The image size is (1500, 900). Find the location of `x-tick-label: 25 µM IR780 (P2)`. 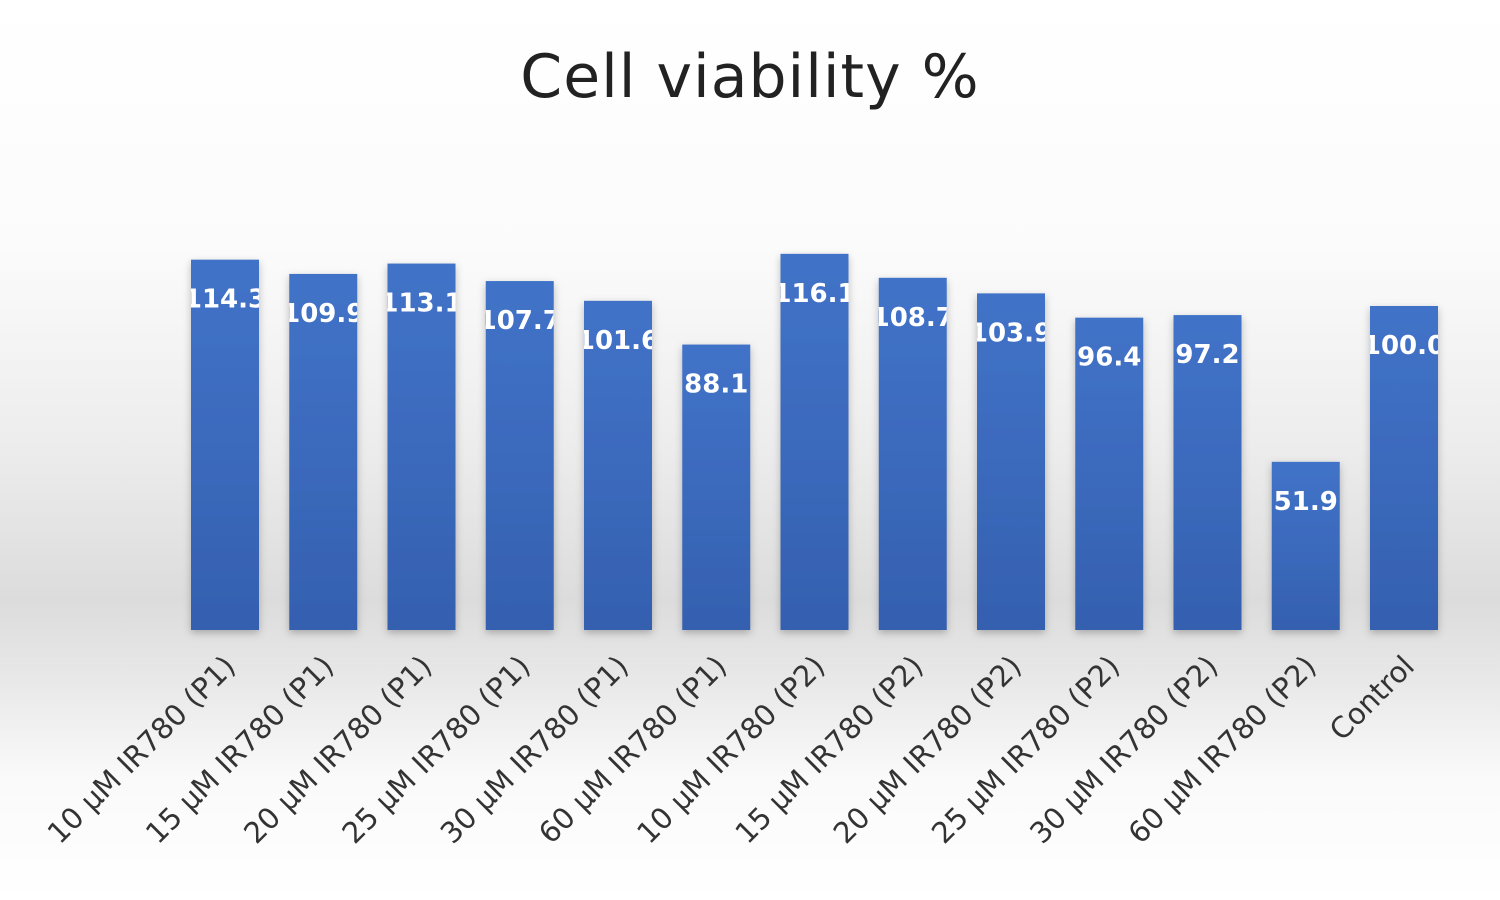

x-tick-label: 25 µM IR780 (P2) is located at coordinates (1025, 749).